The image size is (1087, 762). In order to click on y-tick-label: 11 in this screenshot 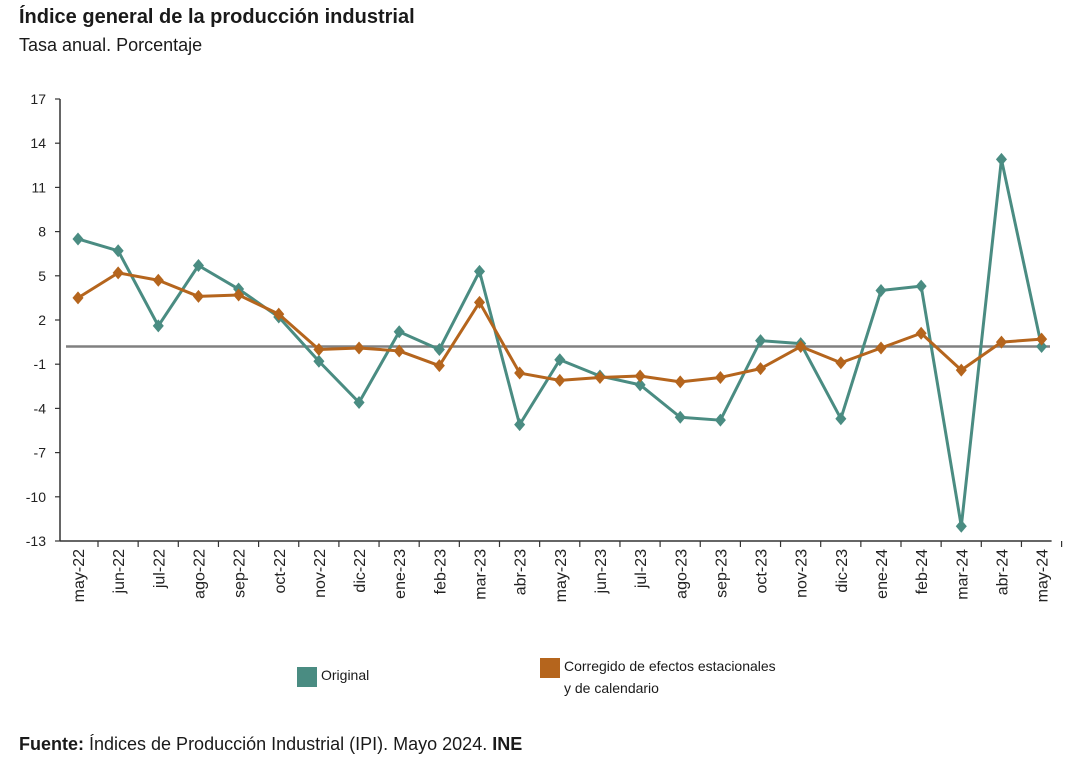, I will do `click(38, 187)`.